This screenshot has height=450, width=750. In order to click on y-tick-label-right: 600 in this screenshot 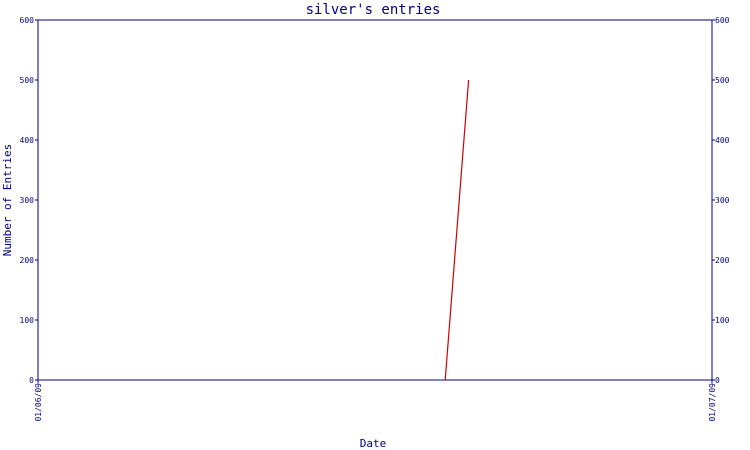, I will do `click(722, 20)`.